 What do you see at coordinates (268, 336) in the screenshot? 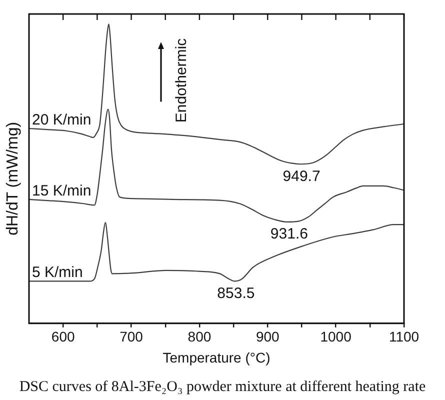
I see `x-tick-label: 900` at bounding box center [268, 336].